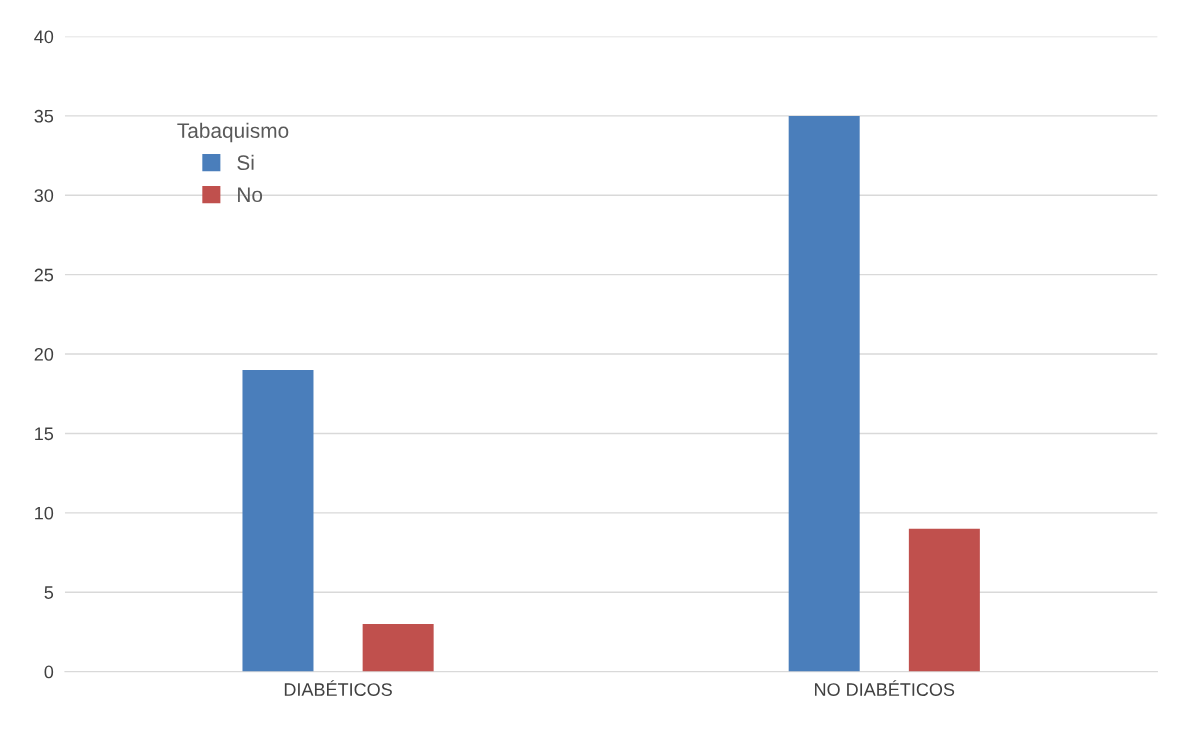  Describe the element at coordinates (250, 195) in the screenshot. I see `legend-label: No` at that location.